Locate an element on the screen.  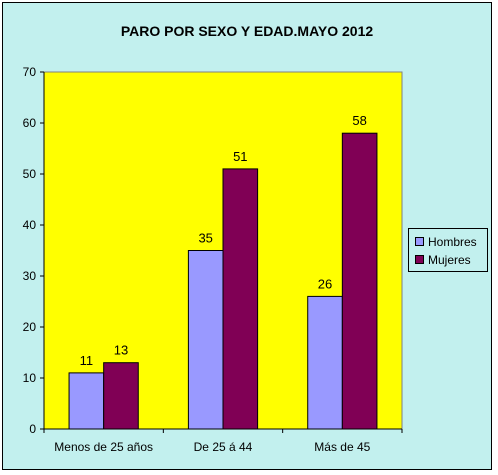
x-tick-label: Más de 45 is located at coordinates (342, 447).